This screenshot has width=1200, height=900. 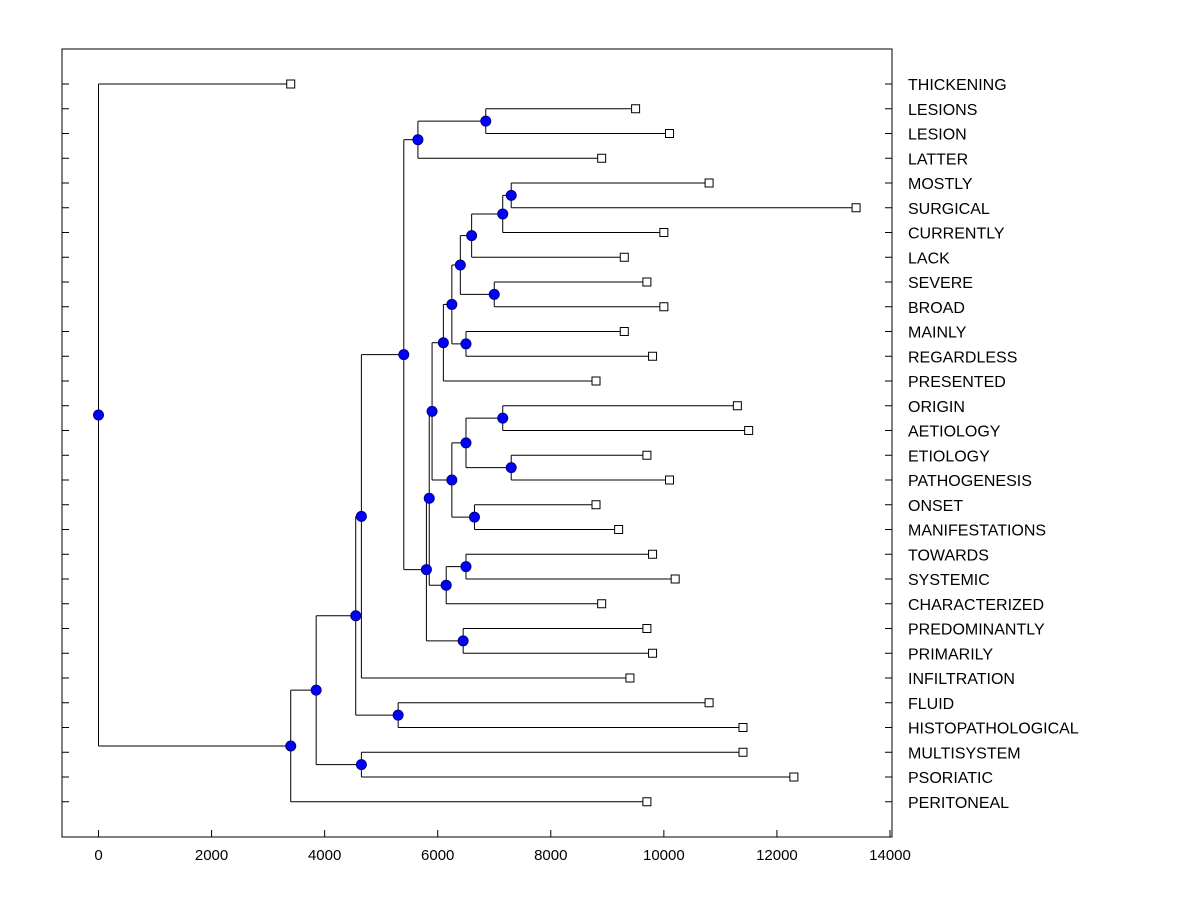 What do you see at coordinates (977, 531) in the screenshot?
I see `leaf-label: MANIFESTATIONS` at bounding box center [977, 531].